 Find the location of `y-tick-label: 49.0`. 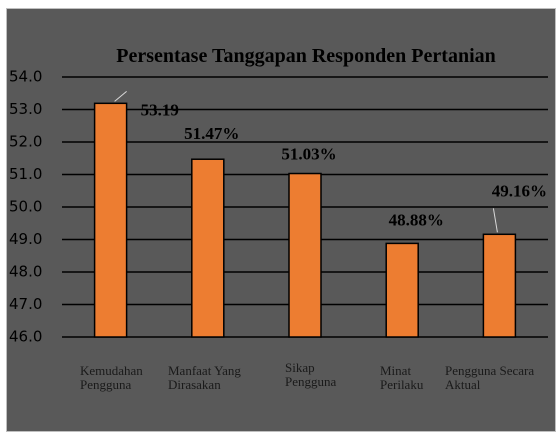

y-tick-label: 49.0 is located at coordinates (25, 239).